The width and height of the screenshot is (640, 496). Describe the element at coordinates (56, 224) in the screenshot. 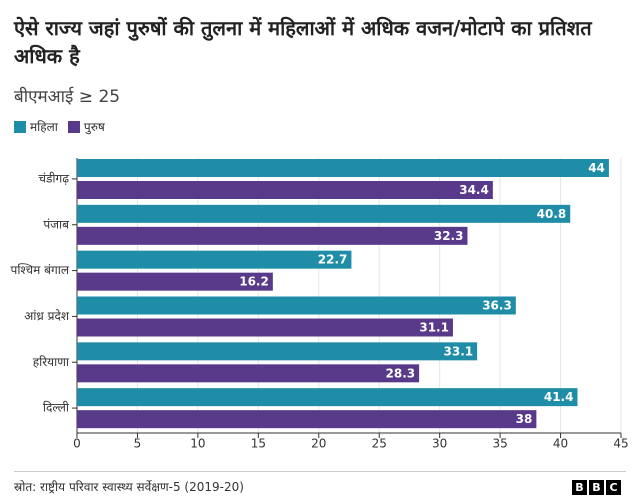

I see `y-tick-label: पंजाब` at that location.